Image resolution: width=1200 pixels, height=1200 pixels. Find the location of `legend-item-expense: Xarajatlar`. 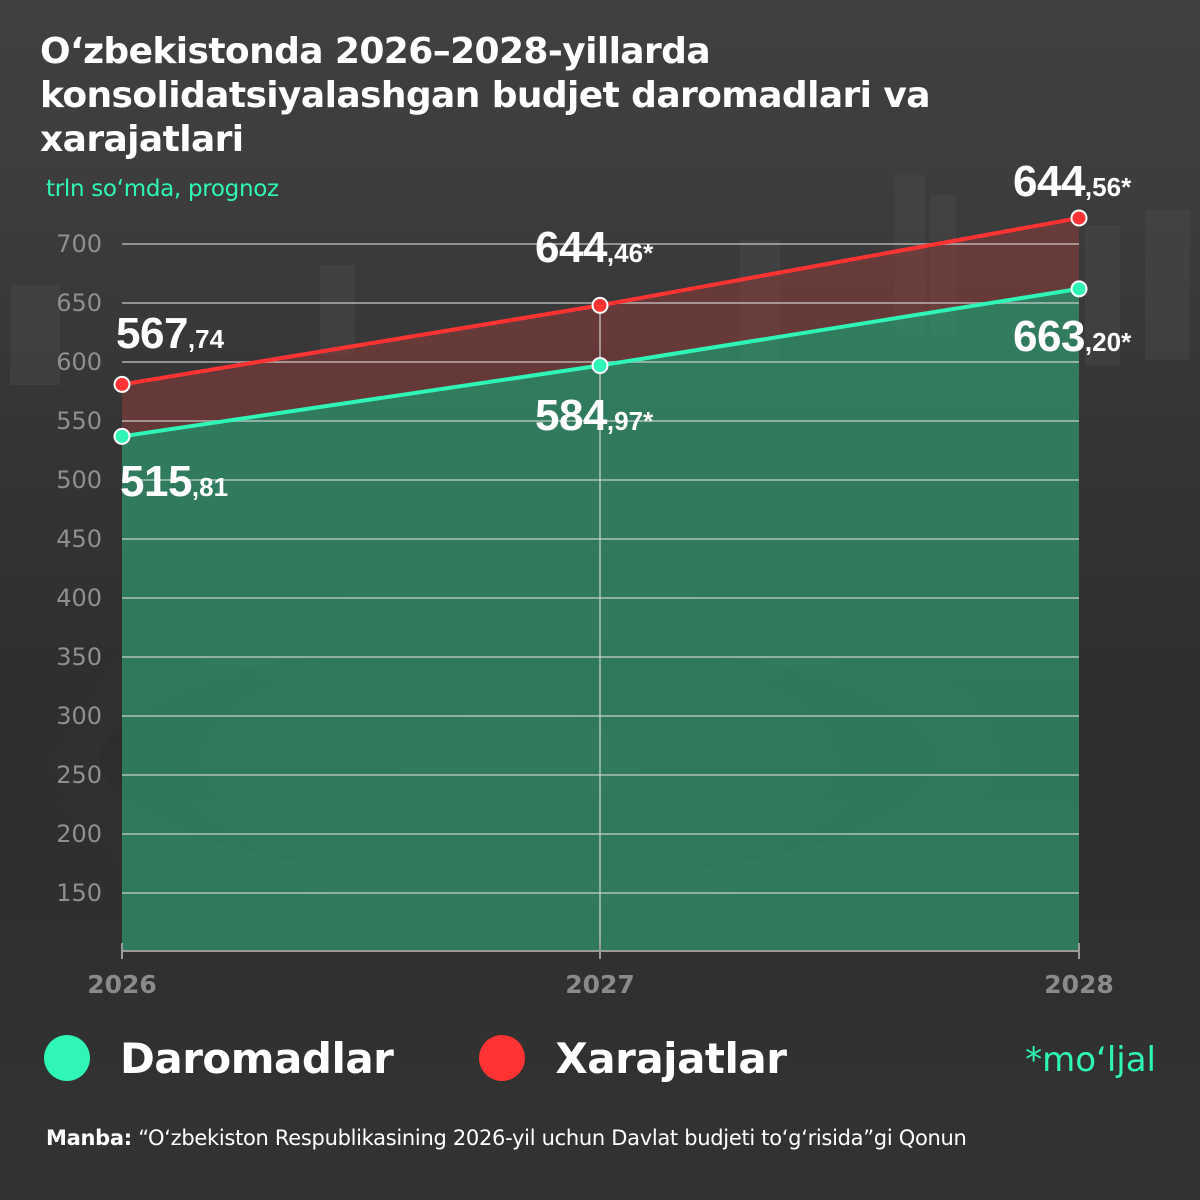

legend-item-expense: Xarajatlar is located at coordinates (633, 1058).